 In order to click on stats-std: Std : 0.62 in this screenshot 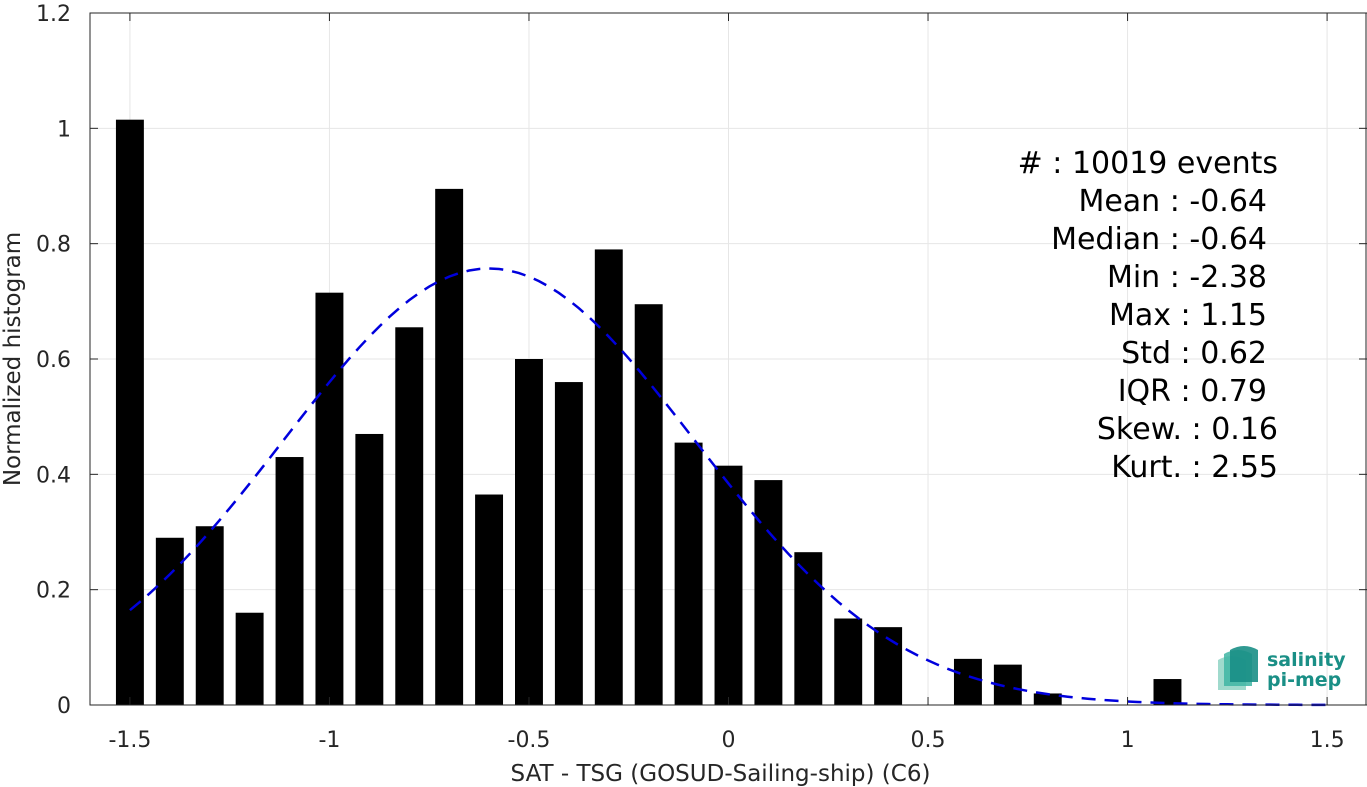, I will do `click(1194, 353)`.